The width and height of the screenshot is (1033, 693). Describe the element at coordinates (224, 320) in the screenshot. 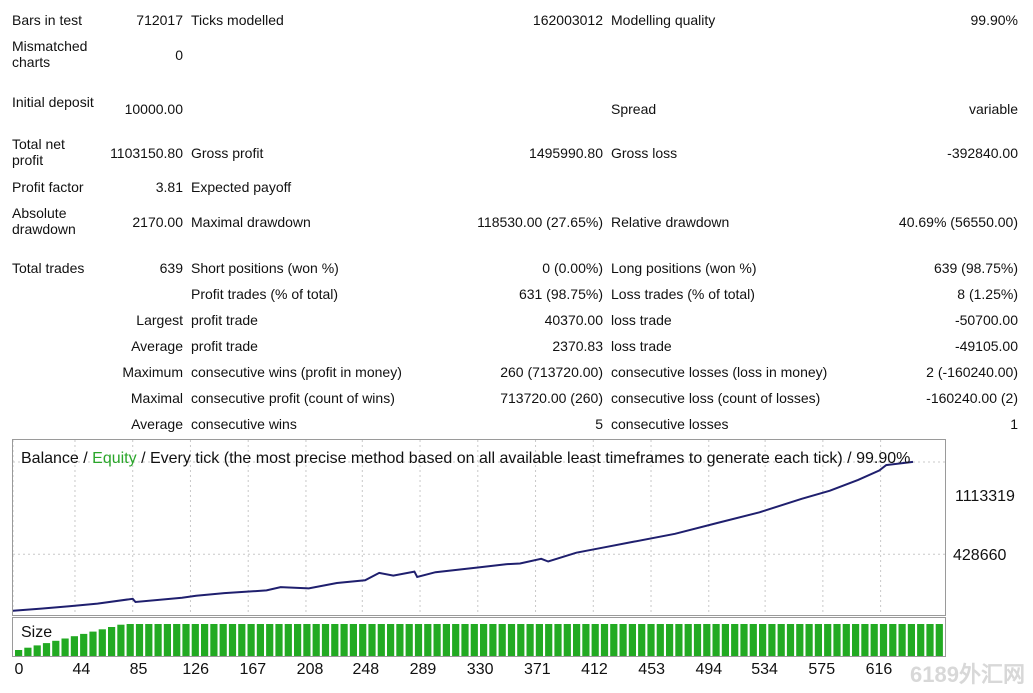

I see `largest-profit-label: profit trade` at that location.